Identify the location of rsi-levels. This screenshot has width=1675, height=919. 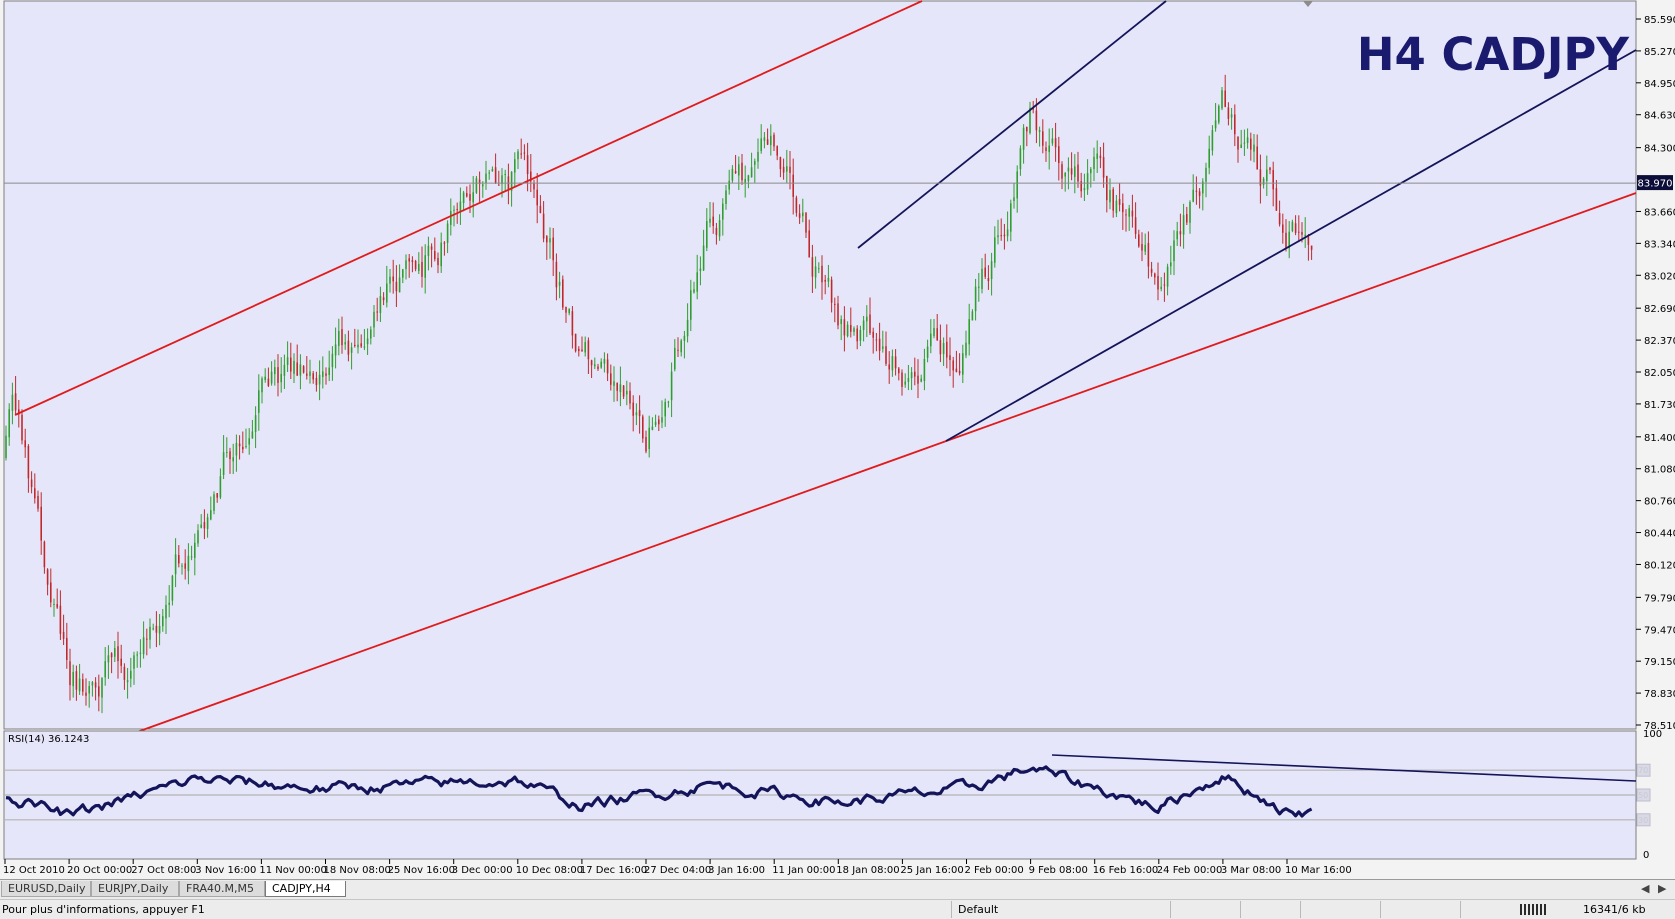
(820, 795).